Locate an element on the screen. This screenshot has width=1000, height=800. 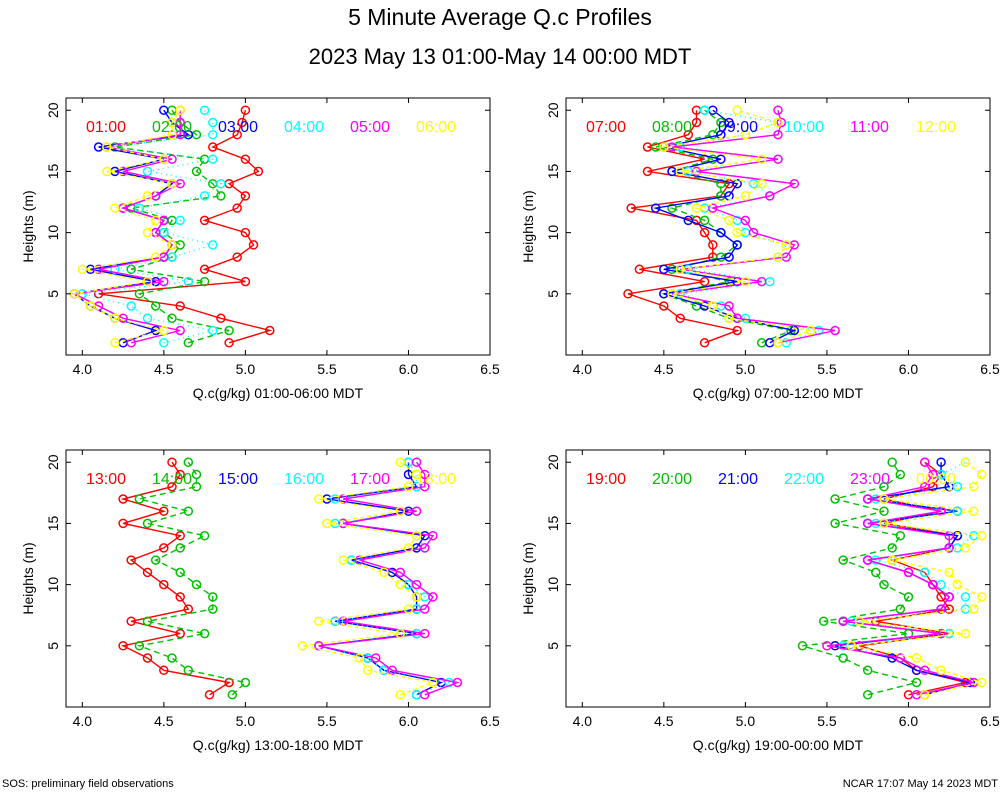
data-point-11:00-h13 is located at coordinates (770, 196).